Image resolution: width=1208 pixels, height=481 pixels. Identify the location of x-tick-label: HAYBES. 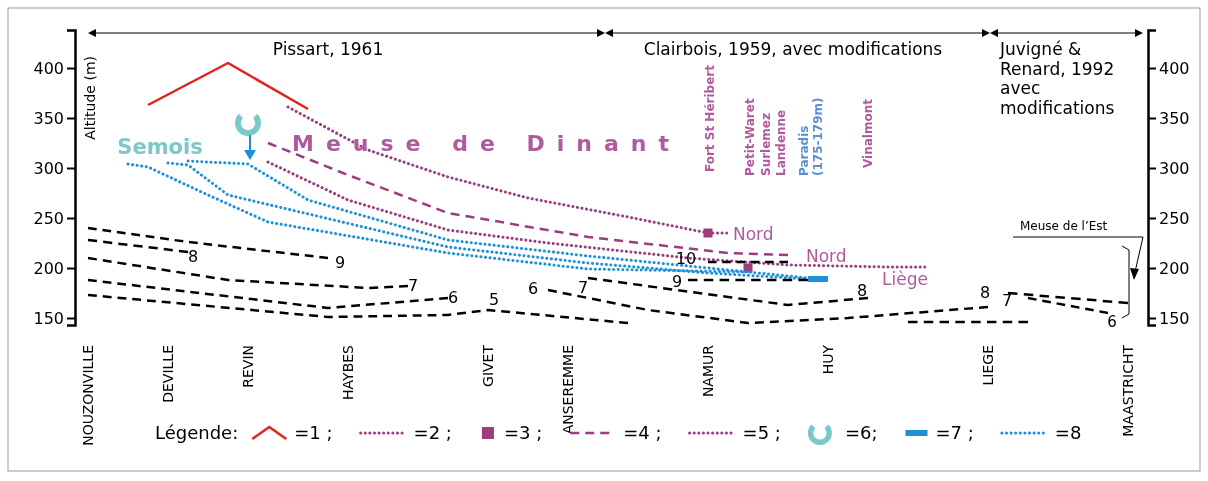
(347, 372).